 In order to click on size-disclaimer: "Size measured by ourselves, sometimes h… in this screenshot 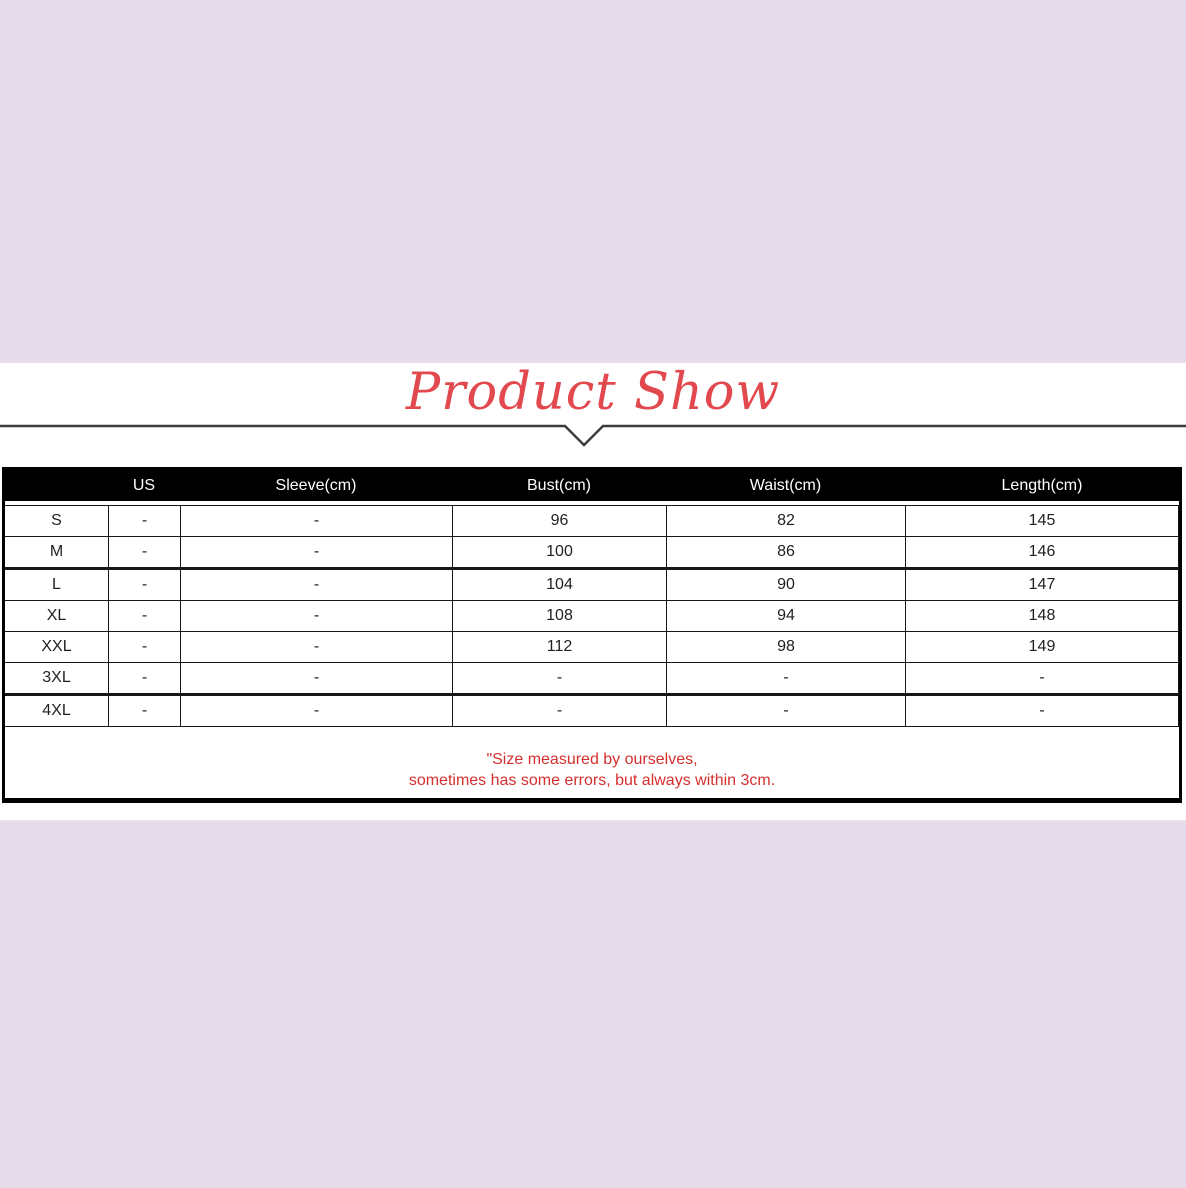, I will do `click(592, 770)`.